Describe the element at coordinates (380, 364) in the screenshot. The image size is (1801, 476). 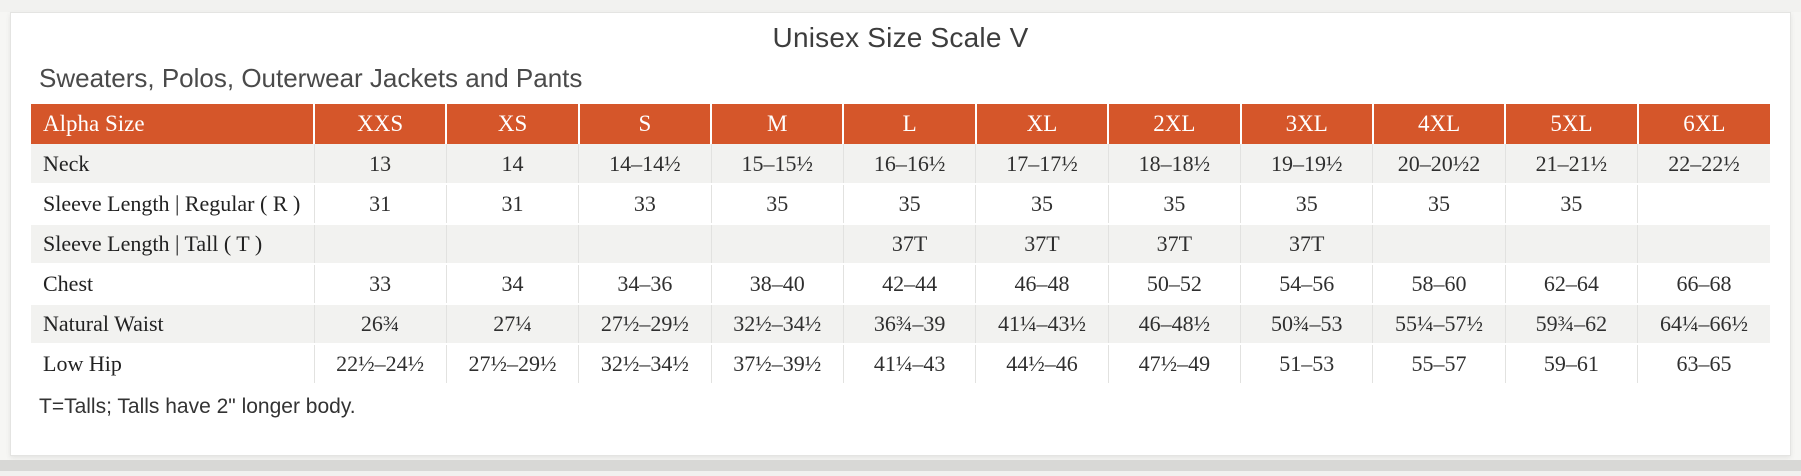
I see `row-value: 22½–24½` at that location.